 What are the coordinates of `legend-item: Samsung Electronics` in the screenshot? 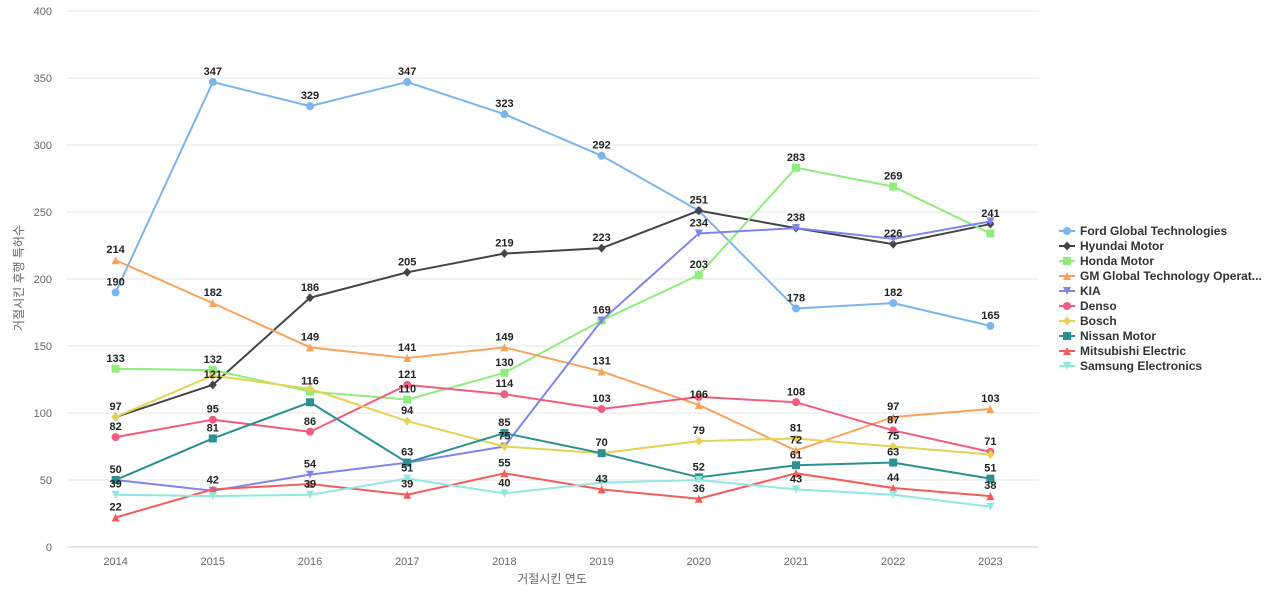 It's located at (1130, 366).